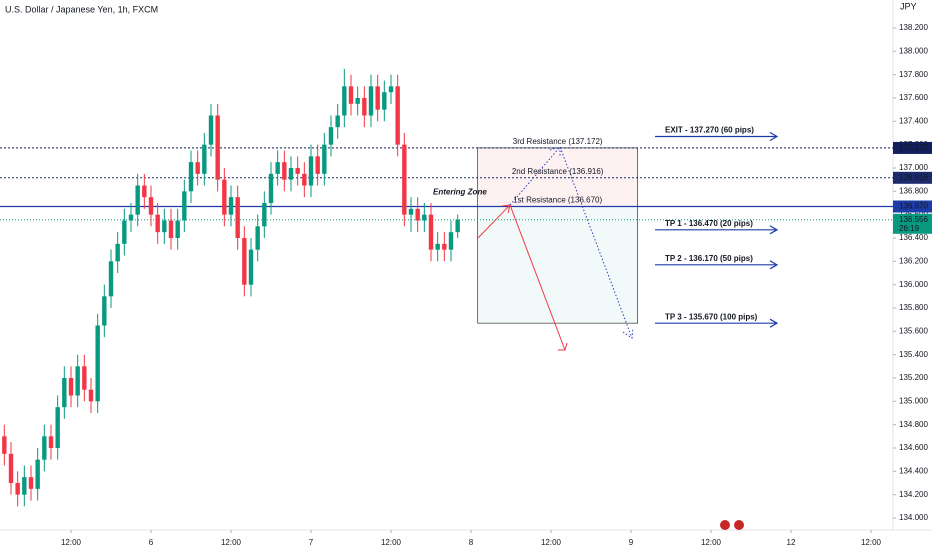  Describe the element at coordinates (557, 200) in the screenshot. I see `level-name: 1st Resistance (136.670)` at that location.